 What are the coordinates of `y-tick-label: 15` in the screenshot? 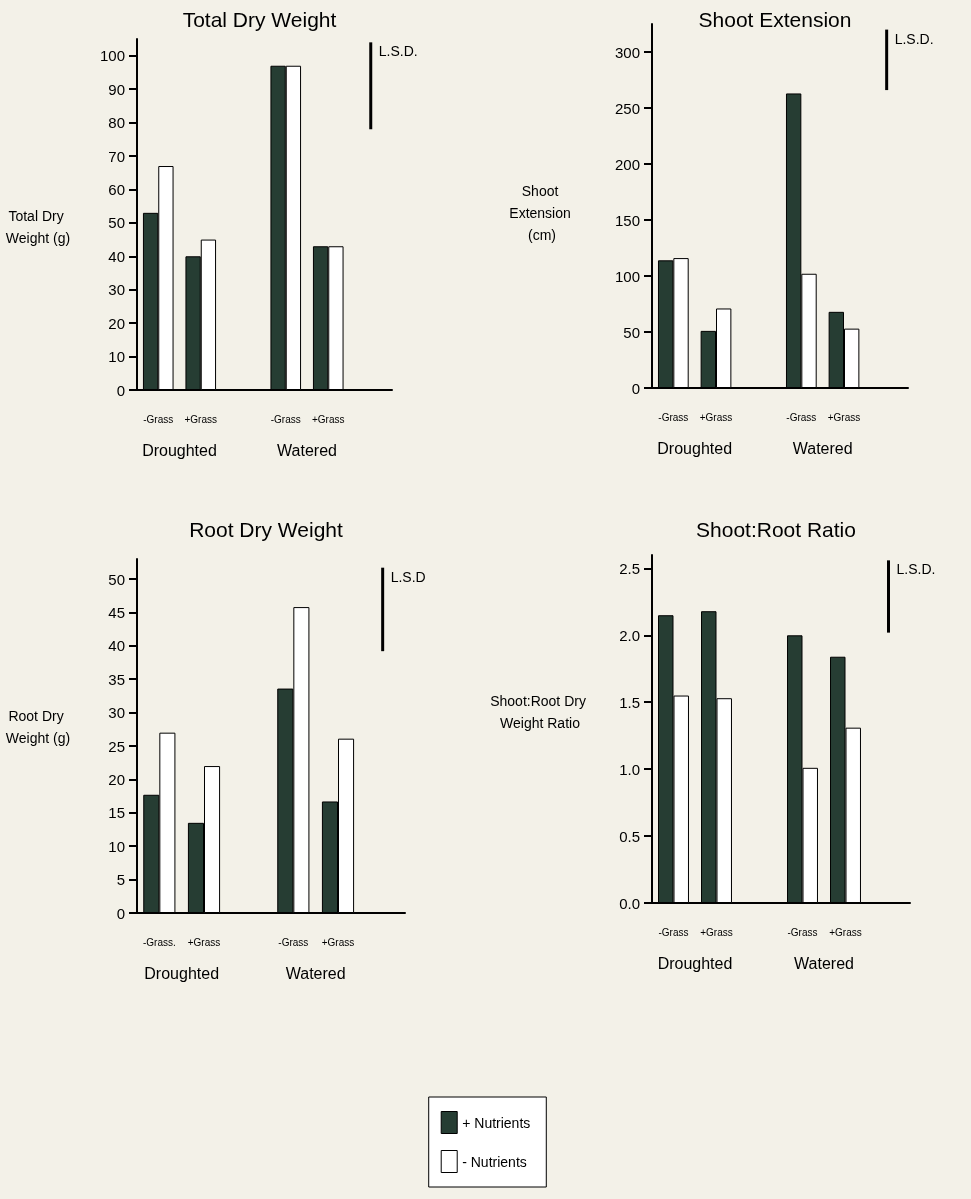 It's located at (116, 813).